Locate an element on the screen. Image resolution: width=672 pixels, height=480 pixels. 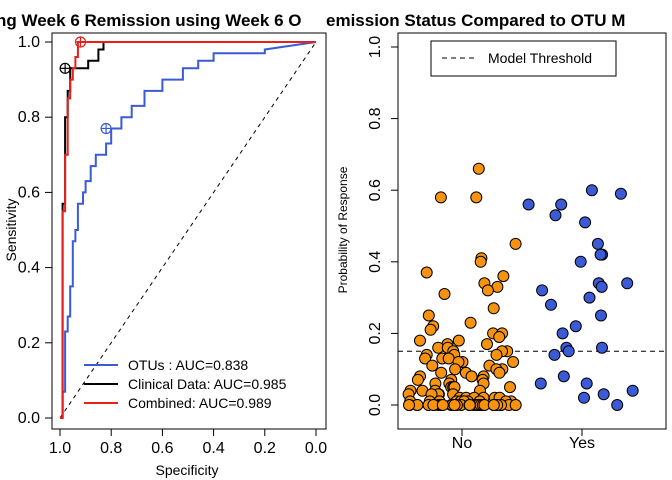
scatter-x-tick-label: No is located at coordinates (462, 443).